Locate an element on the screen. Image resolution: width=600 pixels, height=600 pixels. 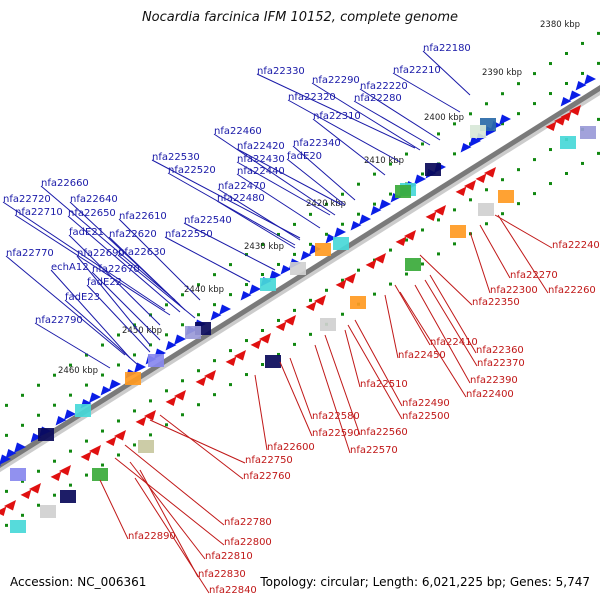
gene-label: nfa22710 is located at coordinates (39, 212).